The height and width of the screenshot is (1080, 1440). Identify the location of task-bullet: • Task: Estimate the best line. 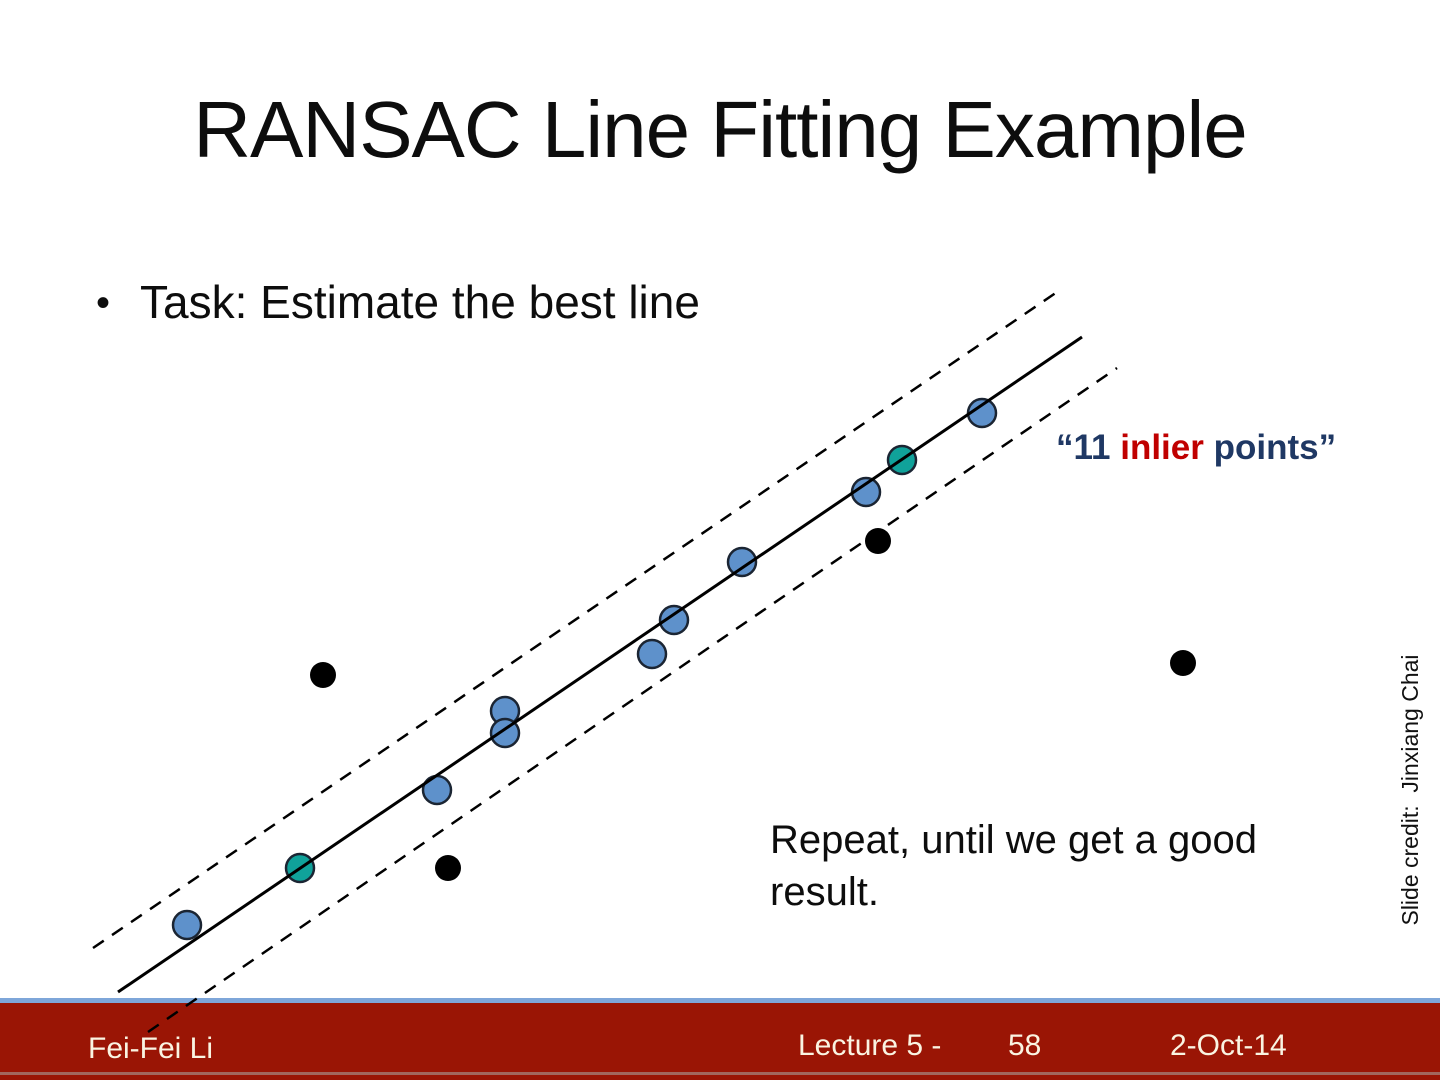
(398, 303).